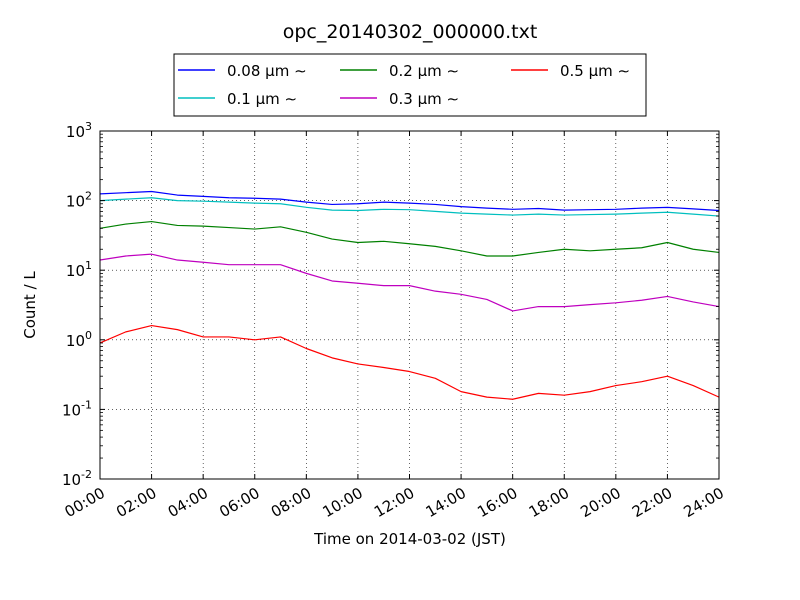  I want to click on x-tick-label: 22:00, so click(652, 502).